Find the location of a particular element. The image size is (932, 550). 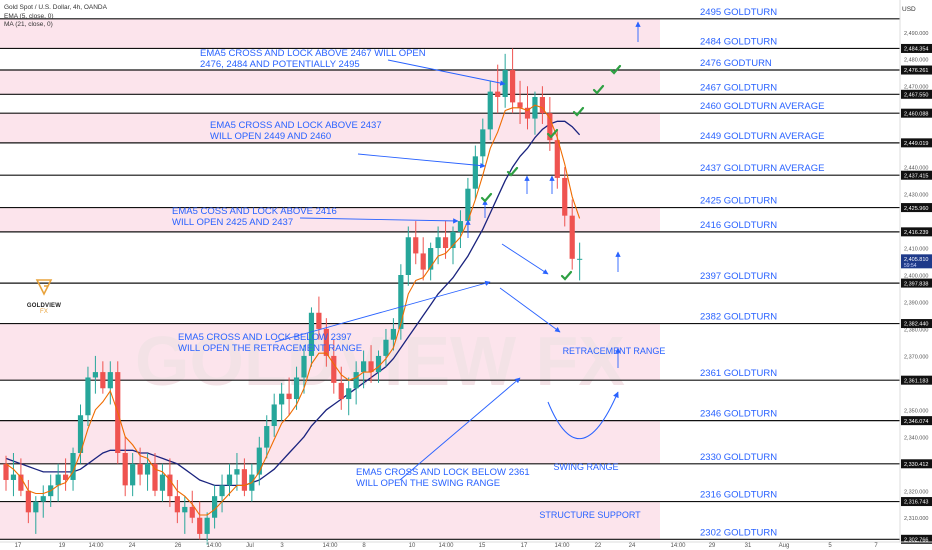

level-label-2346: 2346 GOLDTURN is located at coordinates (738, 414).